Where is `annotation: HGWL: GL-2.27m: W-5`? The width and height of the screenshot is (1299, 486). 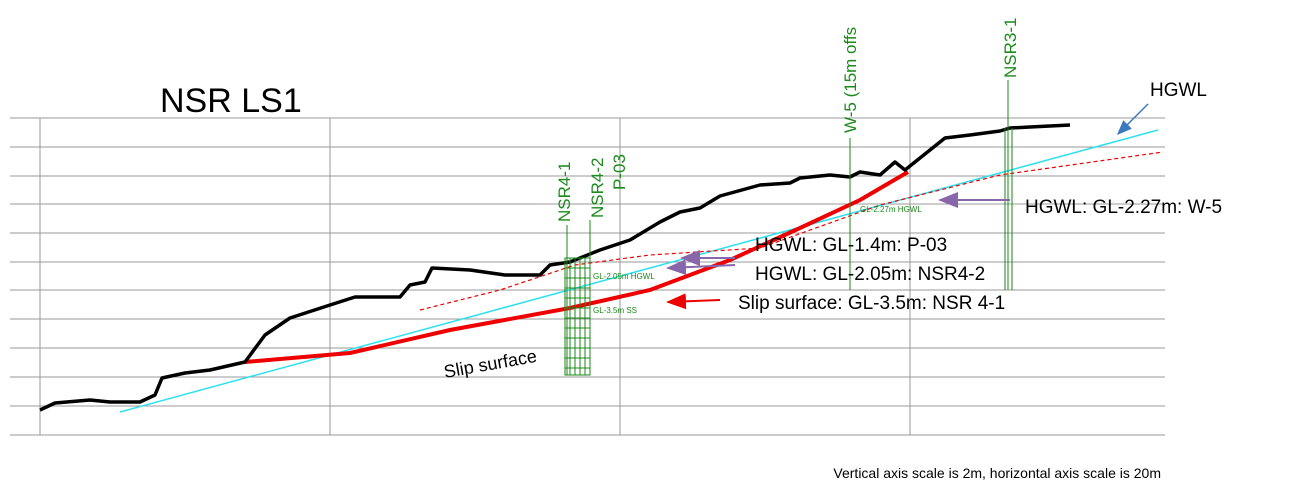
annotation: HGWL: GL-2.27m: W-5 is located at coordinates (1123, 207).